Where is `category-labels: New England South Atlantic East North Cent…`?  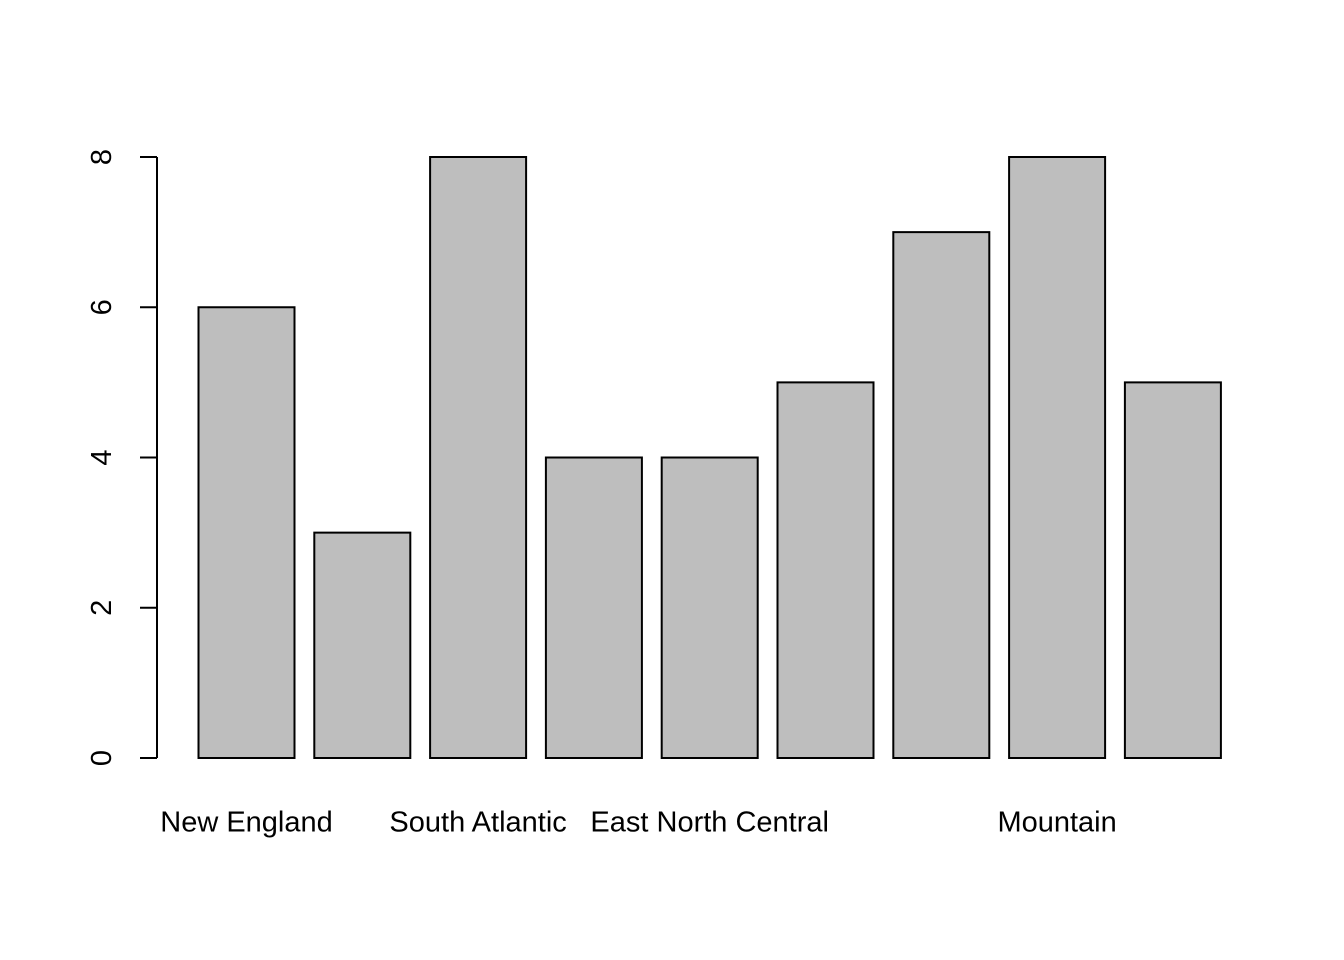
category-labels: New England South Atlantic East North Cent… is located at coordinates (638, 823).